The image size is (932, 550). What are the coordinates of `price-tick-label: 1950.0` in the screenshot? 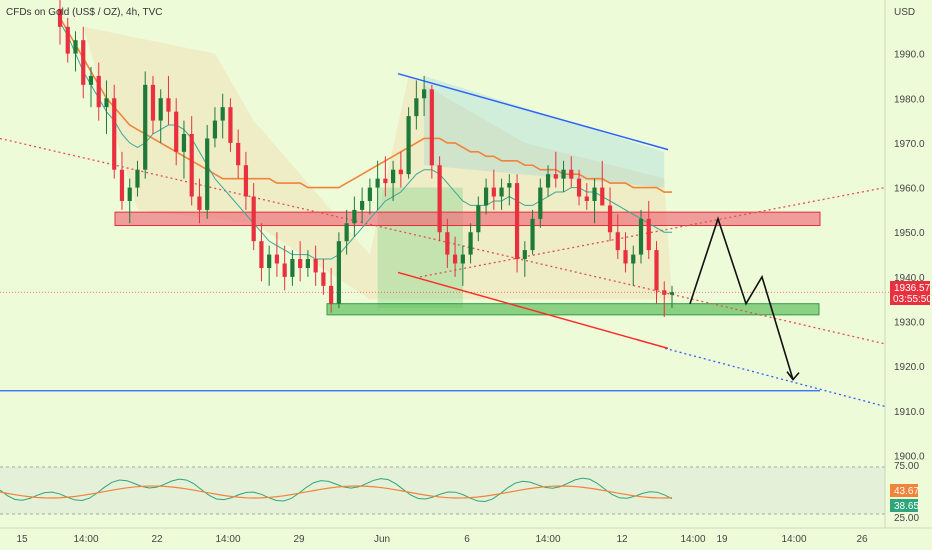 It's located at (909, 233).